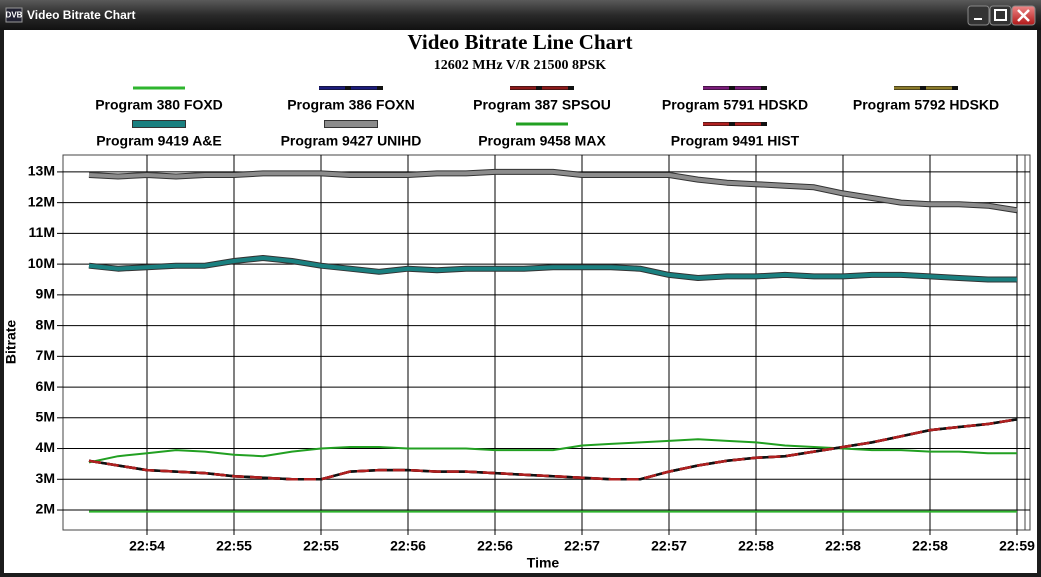 The height and width of the screenshot is (577, 1041). Describe the element at coordinates (735, 141) in the screenshot. I see `legend-label: Program 9491 HIST` at that location.